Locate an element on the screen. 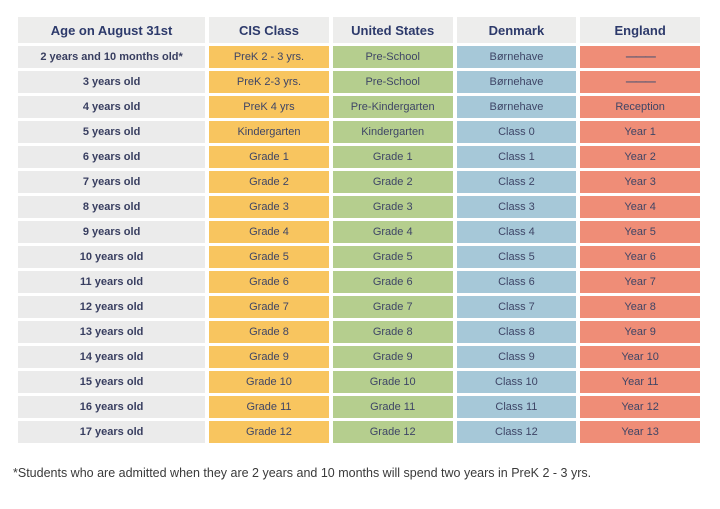  table-row: 14 years old Grade 9 Grade 9 Class 9 Year 10 is located at coordinates (359, 357).